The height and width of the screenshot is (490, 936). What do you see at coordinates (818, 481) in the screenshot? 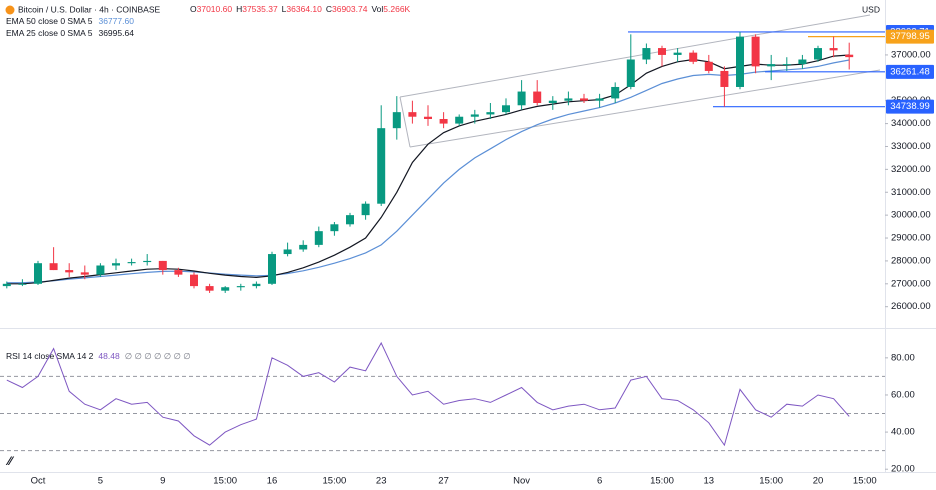
I see `x-tick-label: 20` at bounding box center [818, 481].